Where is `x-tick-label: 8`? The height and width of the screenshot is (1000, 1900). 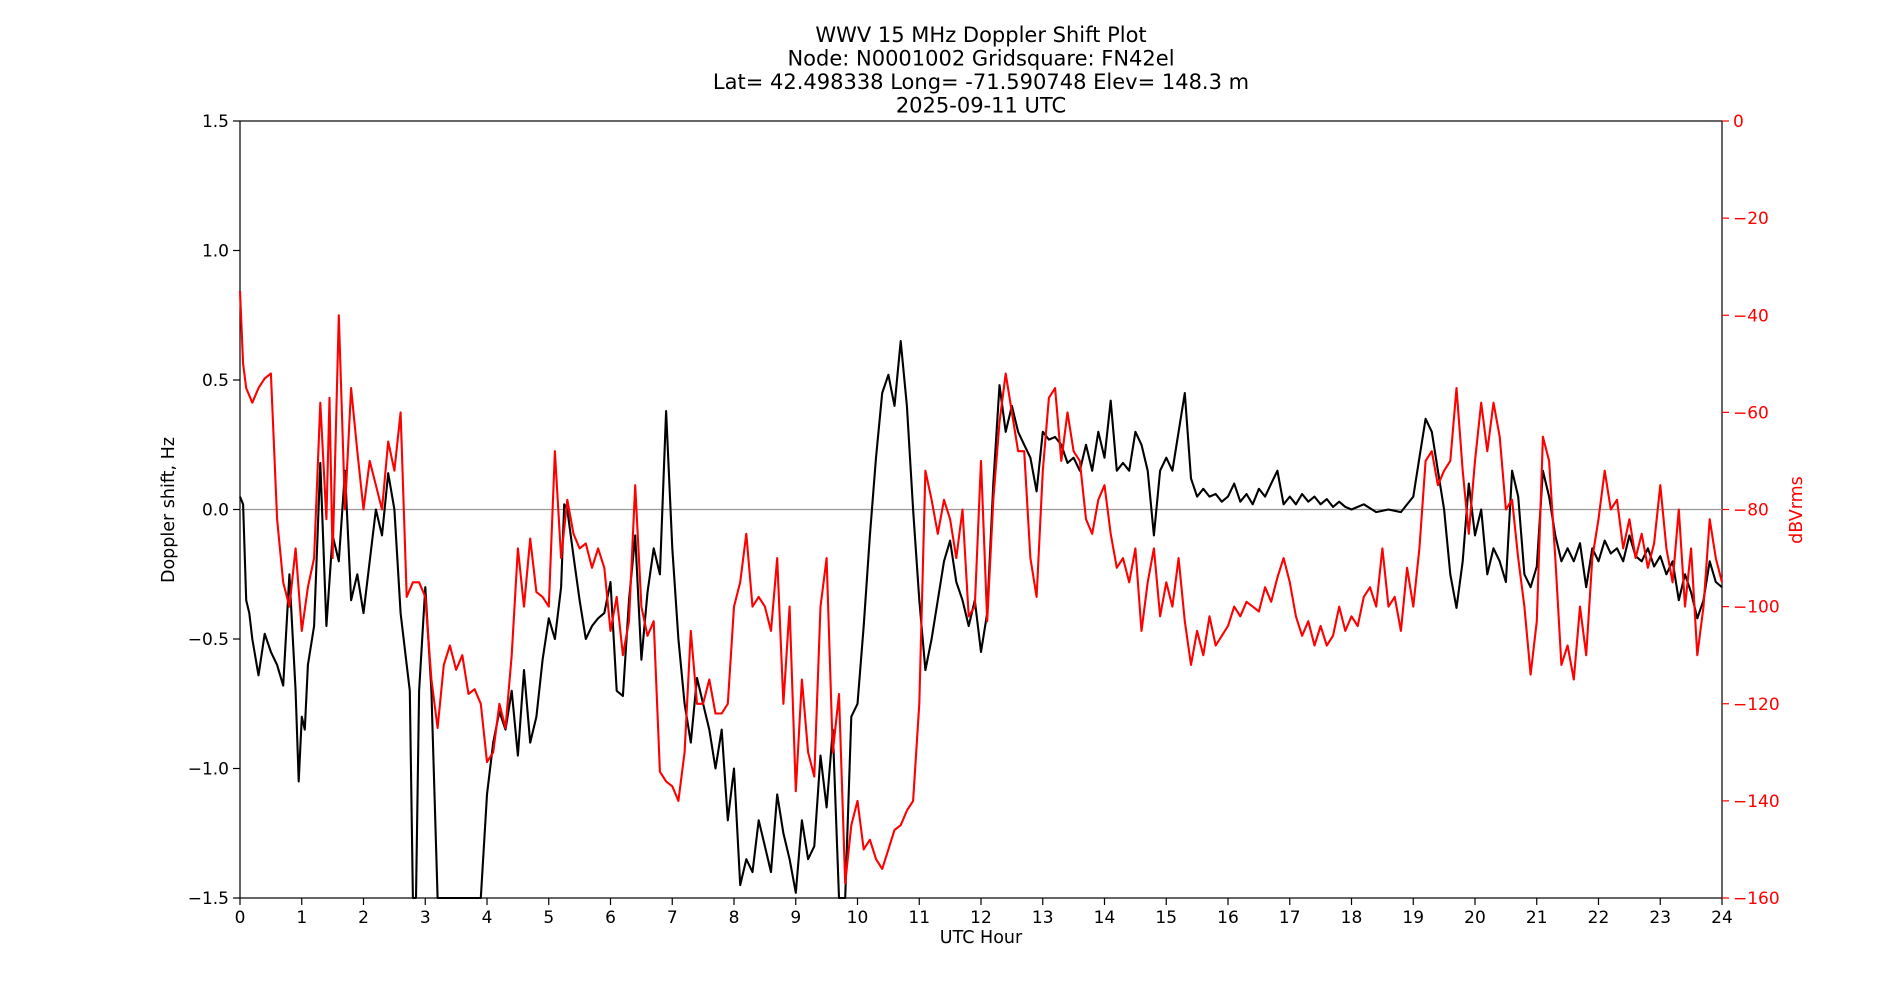 x-tick-label: 8 is located at coordinates (734, 918).